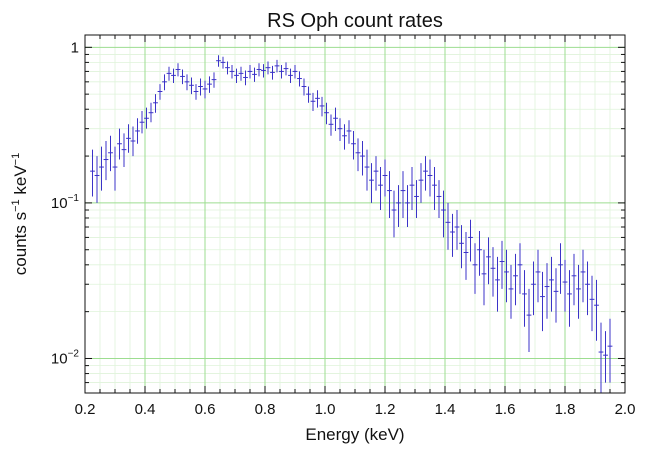 The image size is (646, 450). I want to click on x-tick-label: 0.2, so click(85, 409).